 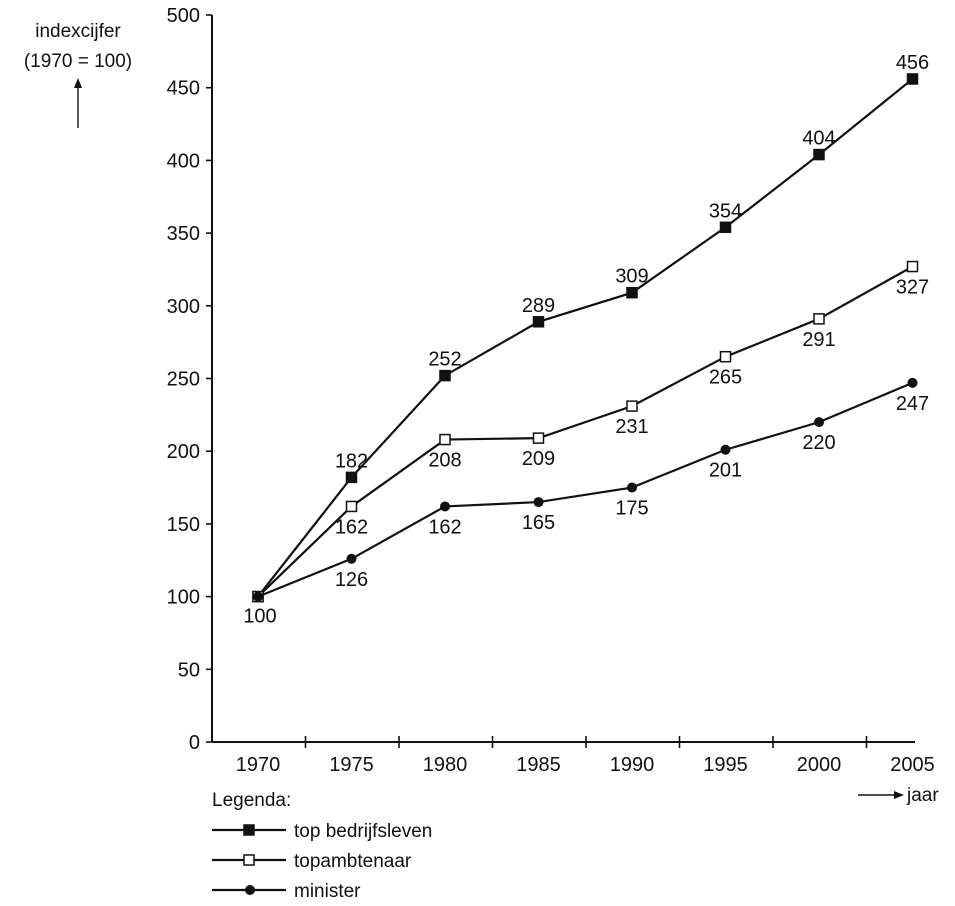 What do you see at coordinates (183, 89) in the screenshot?
I see `y-tick-label: 450` at bounding box center [183, 89].